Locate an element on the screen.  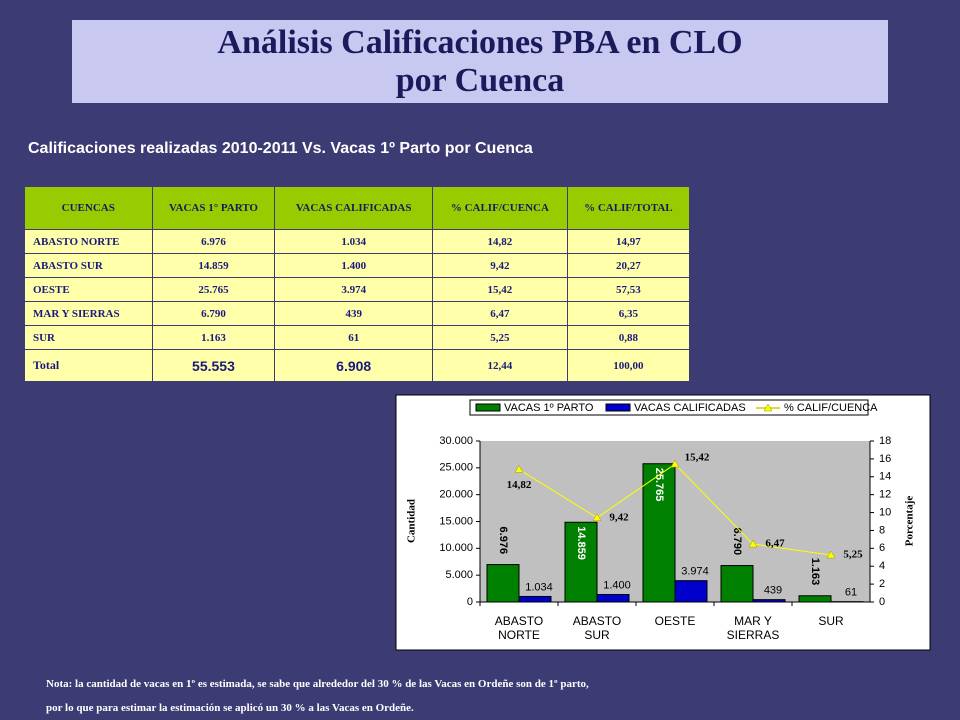
data-label: 1.400 is located at coordinates (617, 585).